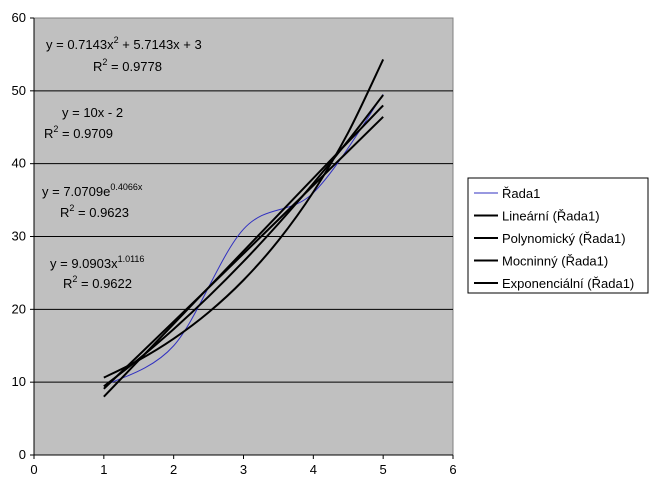 The width and height of the screenshot is (653, 482). What do you see at coordinates (568, 283) in the screenshot?
I see `legend-entry: Exponenciální (Řada1)` at bounding box center [568, 283].